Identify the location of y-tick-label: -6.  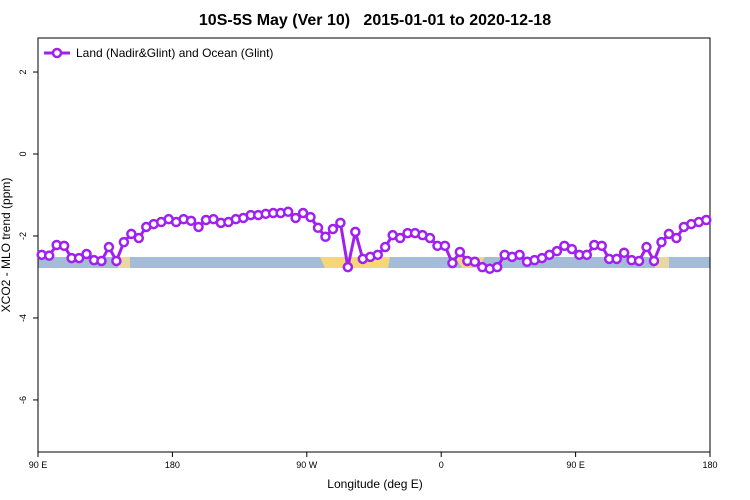
(23, 400).